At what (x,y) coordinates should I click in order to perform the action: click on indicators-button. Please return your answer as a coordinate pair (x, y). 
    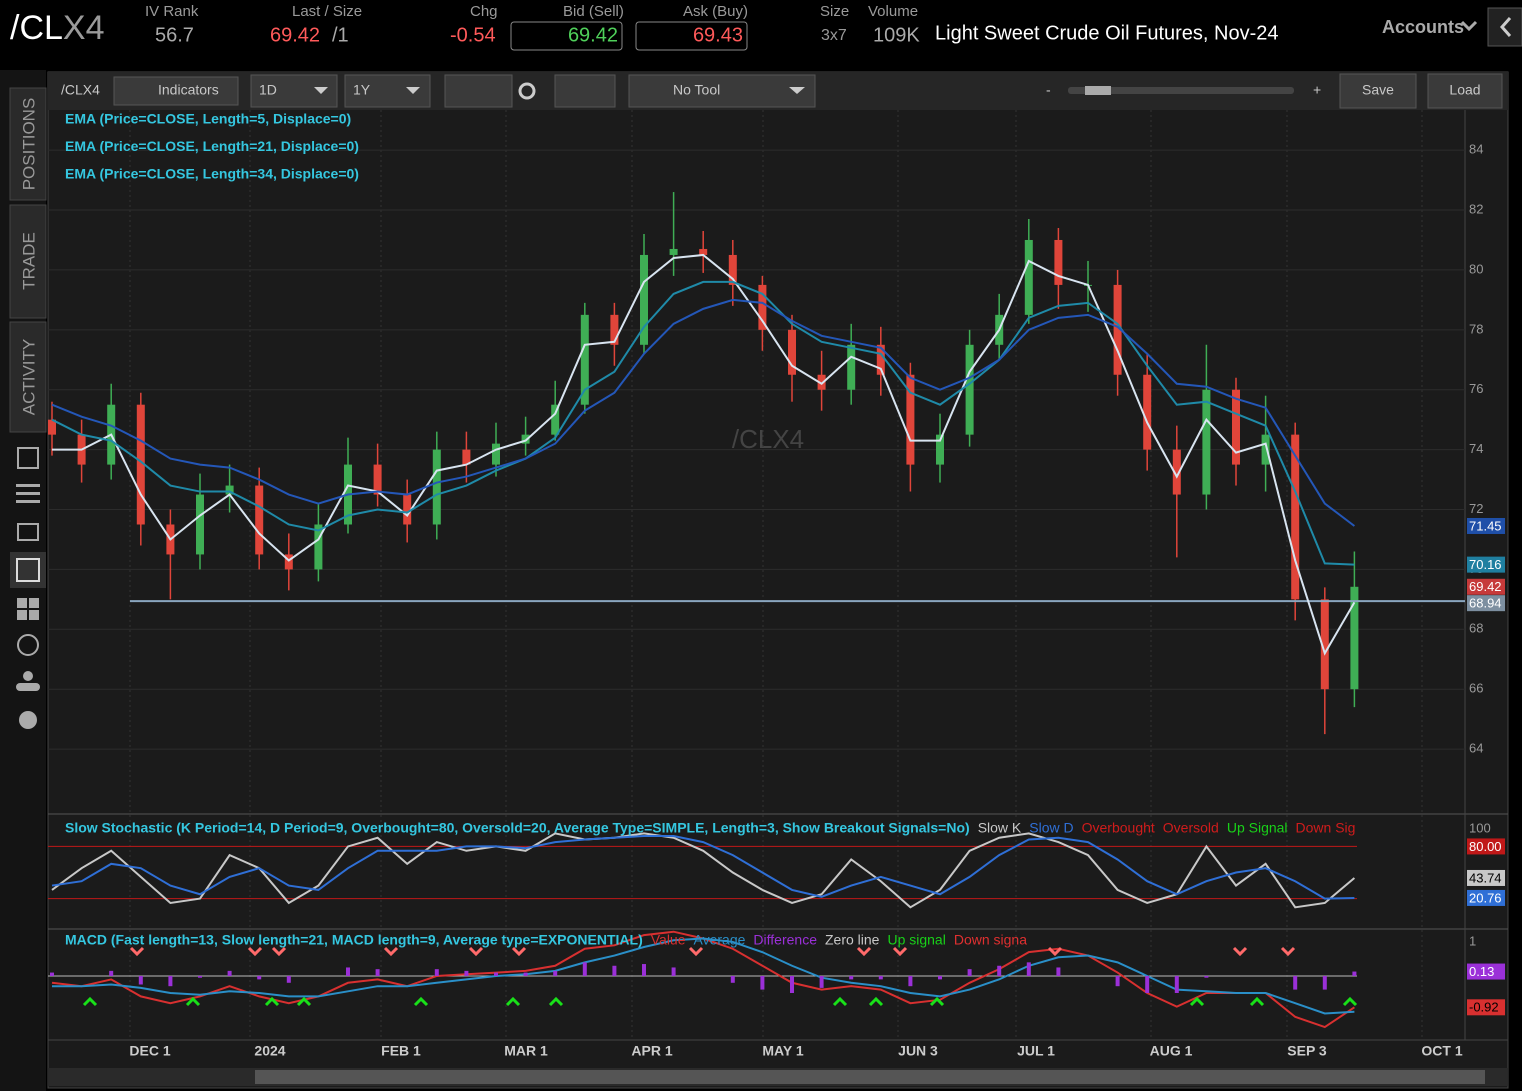
    Looking at the image, I should click on (176, 91).